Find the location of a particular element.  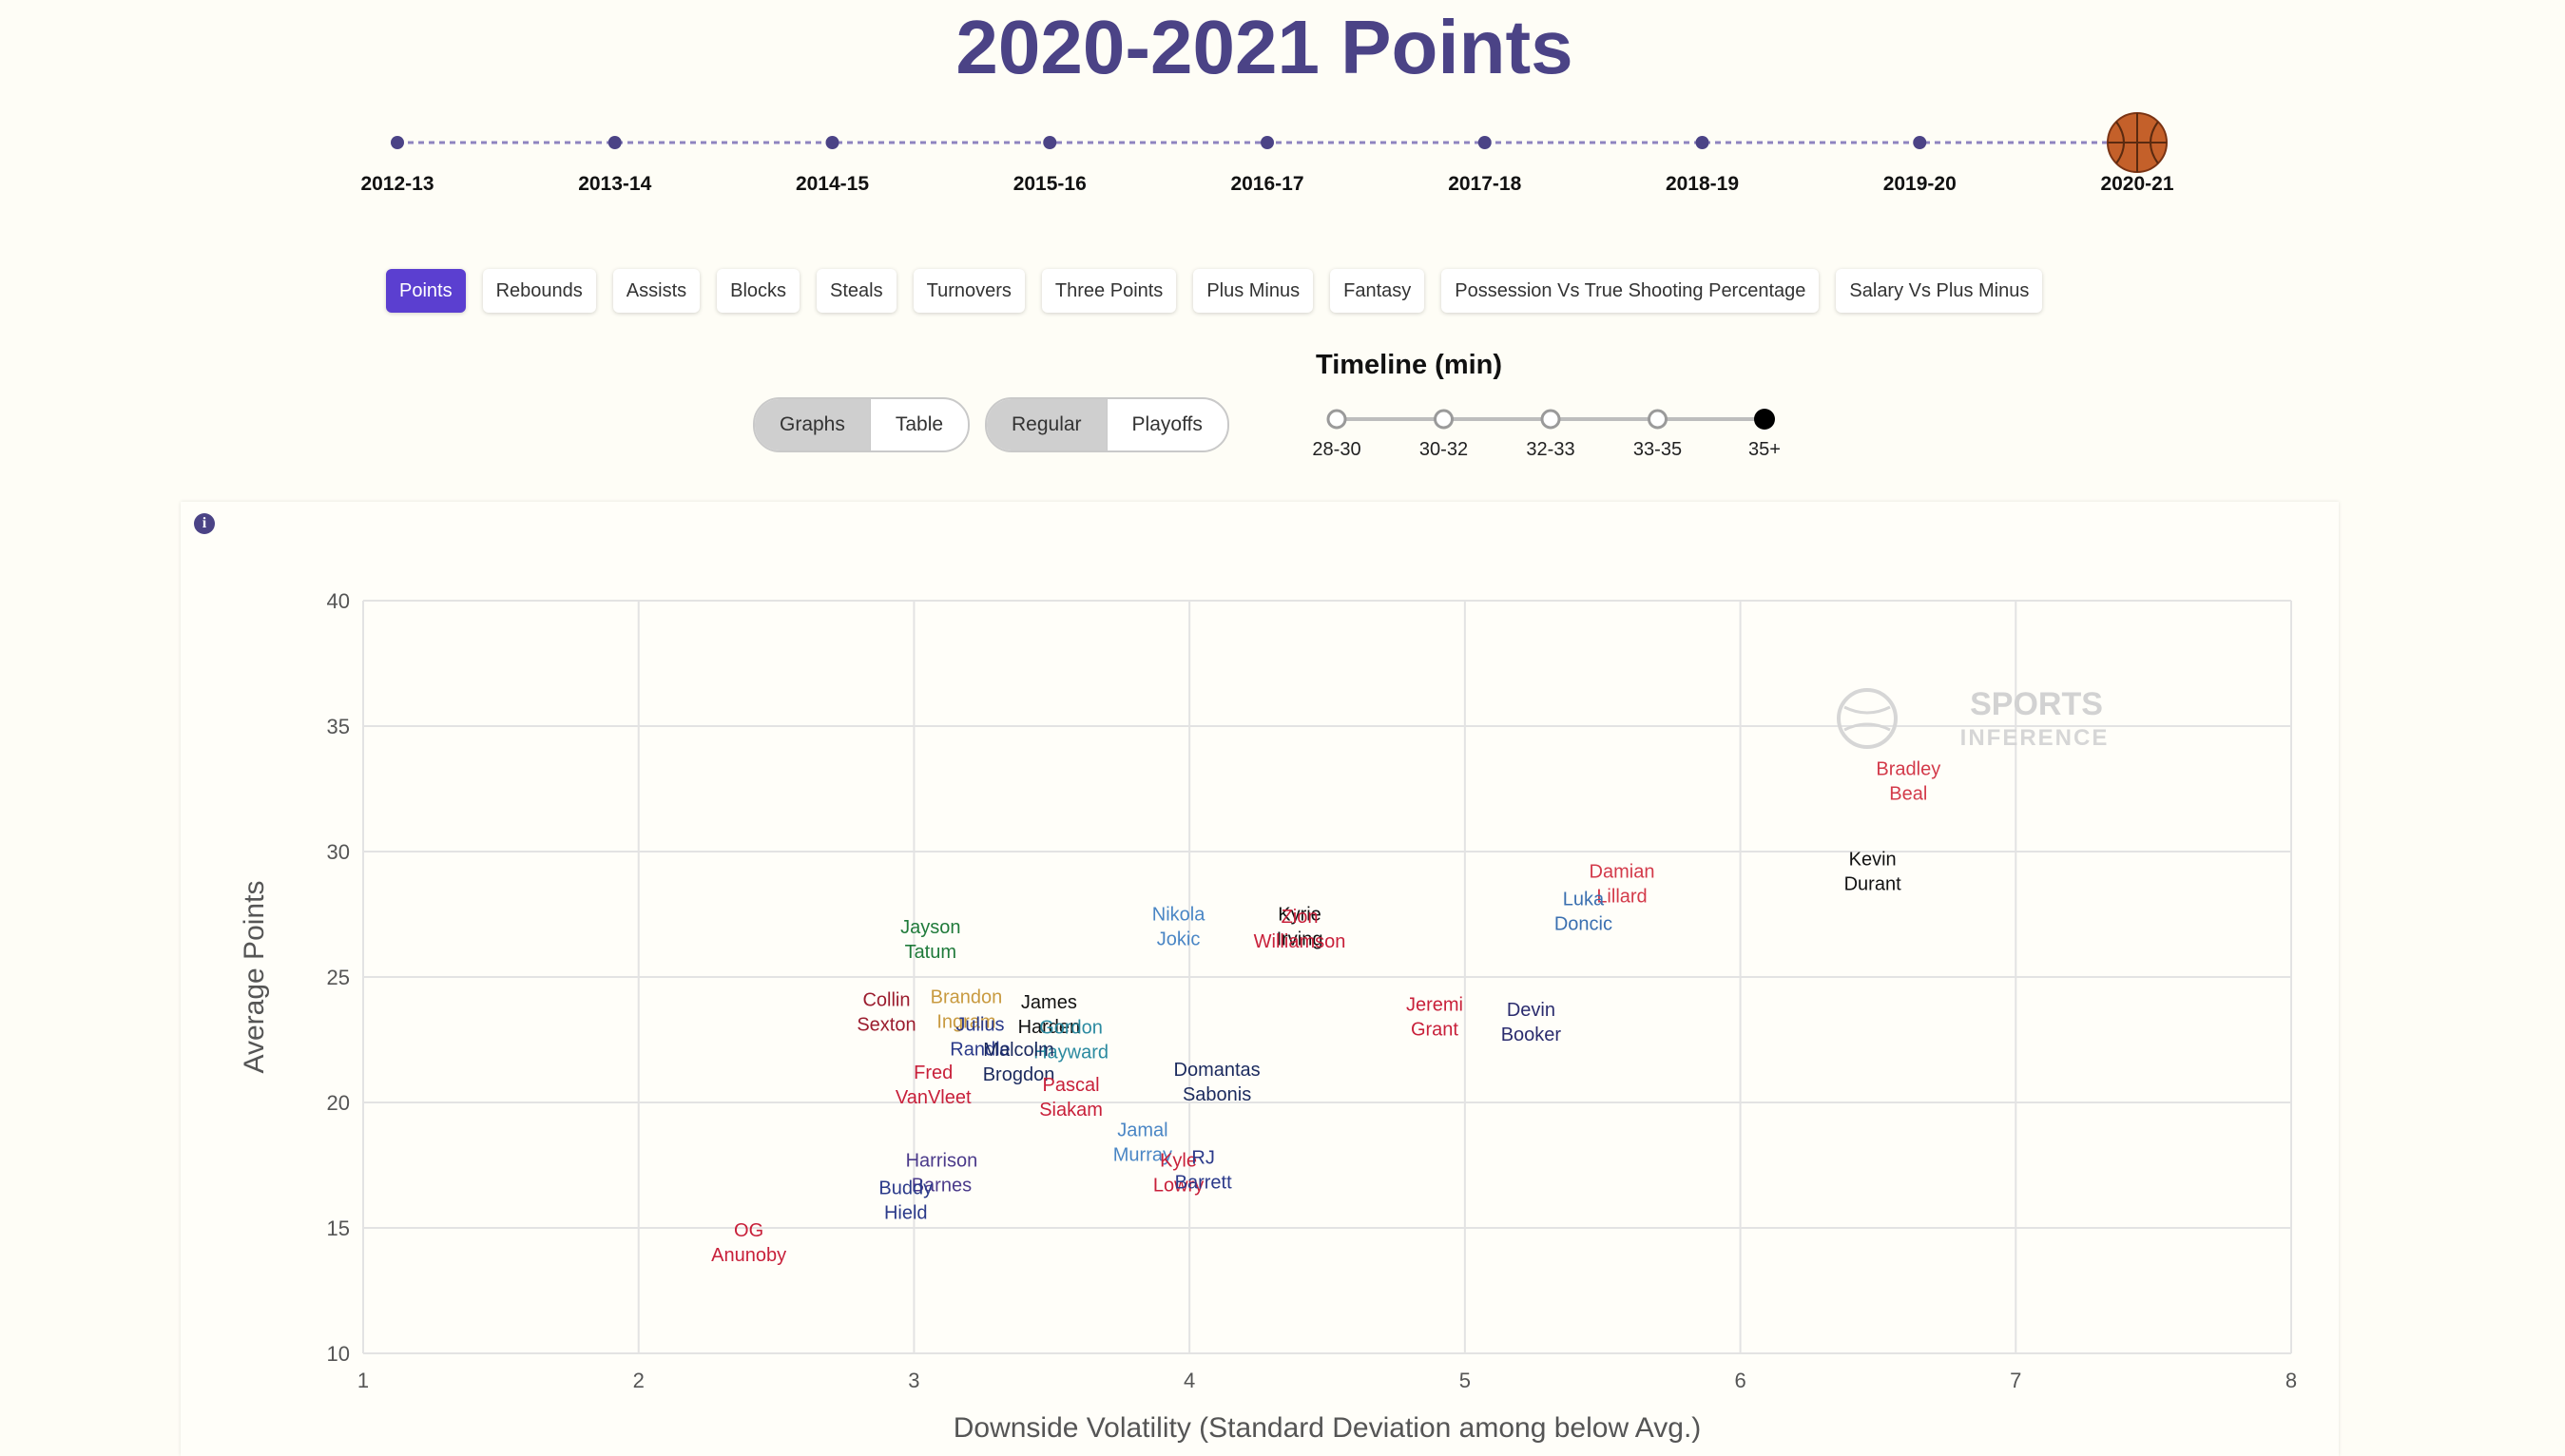

point-label: Jeremi Grant is located at coordinates (1434, 1018).